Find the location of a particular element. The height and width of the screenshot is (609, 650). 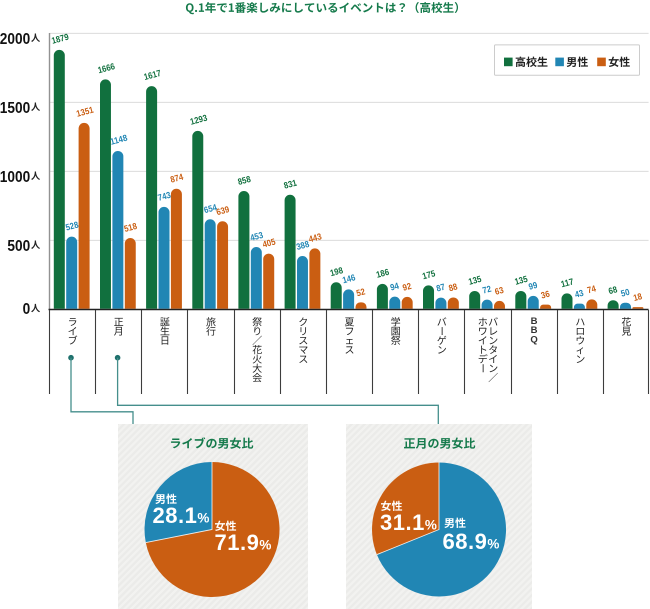

svg-text: 453 is located at coordinates (256, 236).